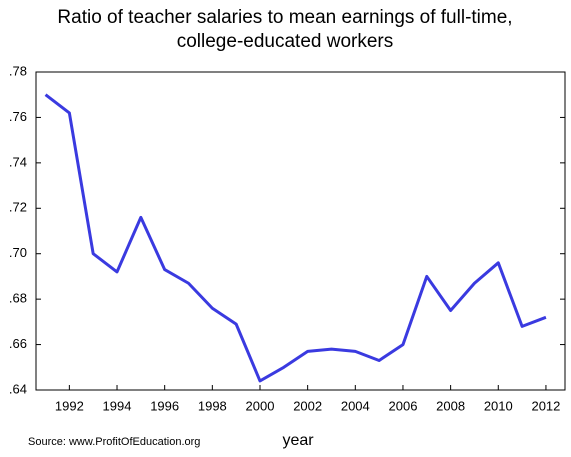 Image resolution: width=571 pixels, height=457 pixels. Describe the element at coordinates (498, 405) in the screenshot. I see `x-tick-label: 2010` at that location.